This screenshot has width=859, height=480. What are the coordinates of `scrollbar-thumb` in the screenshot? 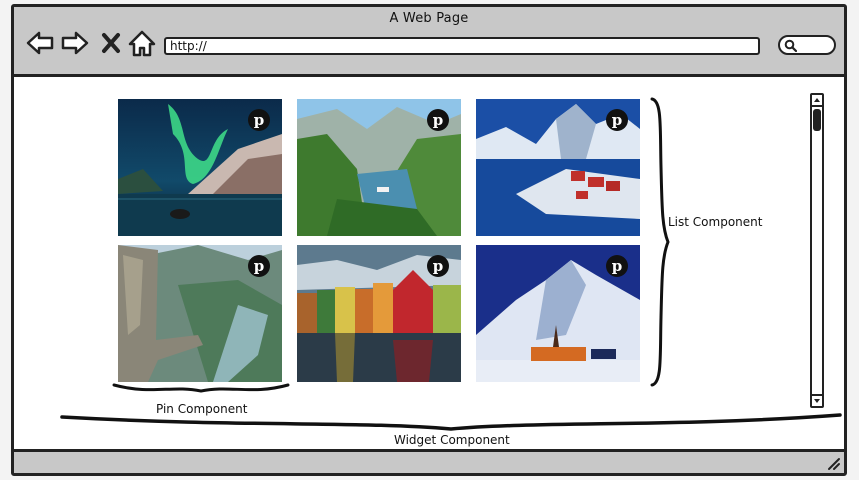 It's located at (817, 120).